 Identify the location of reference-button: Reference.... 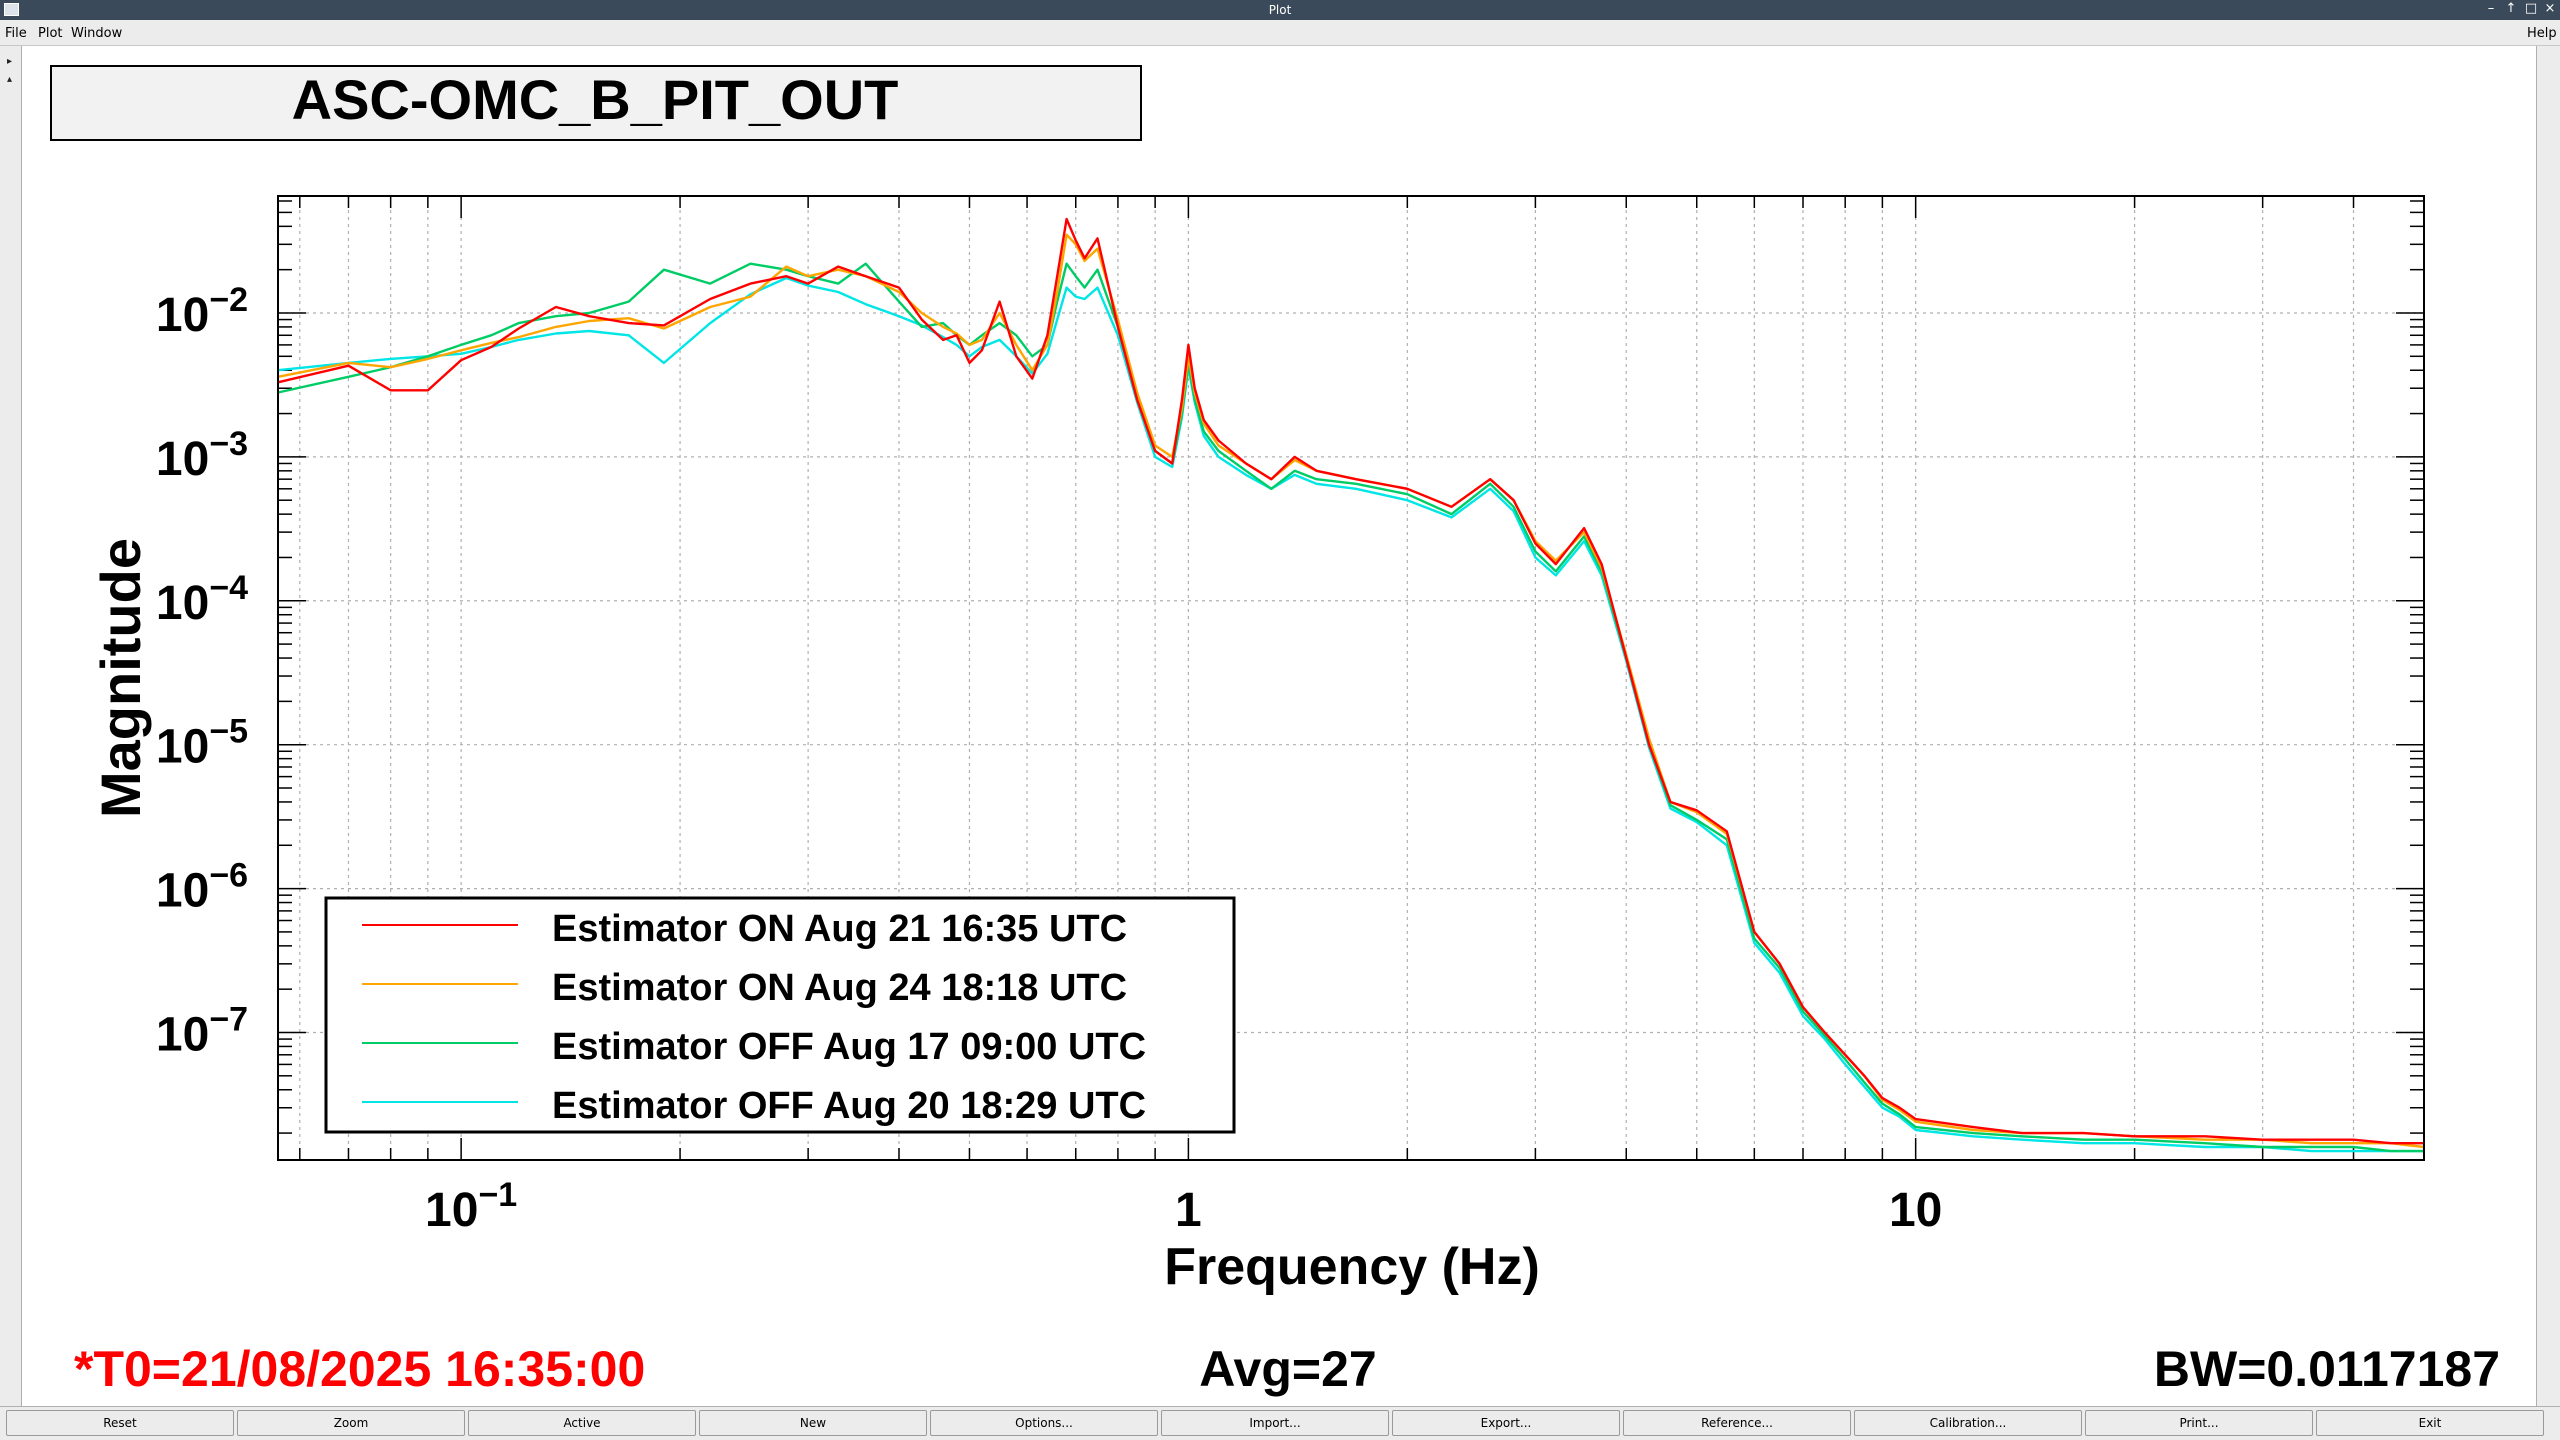
(1737, 1423).